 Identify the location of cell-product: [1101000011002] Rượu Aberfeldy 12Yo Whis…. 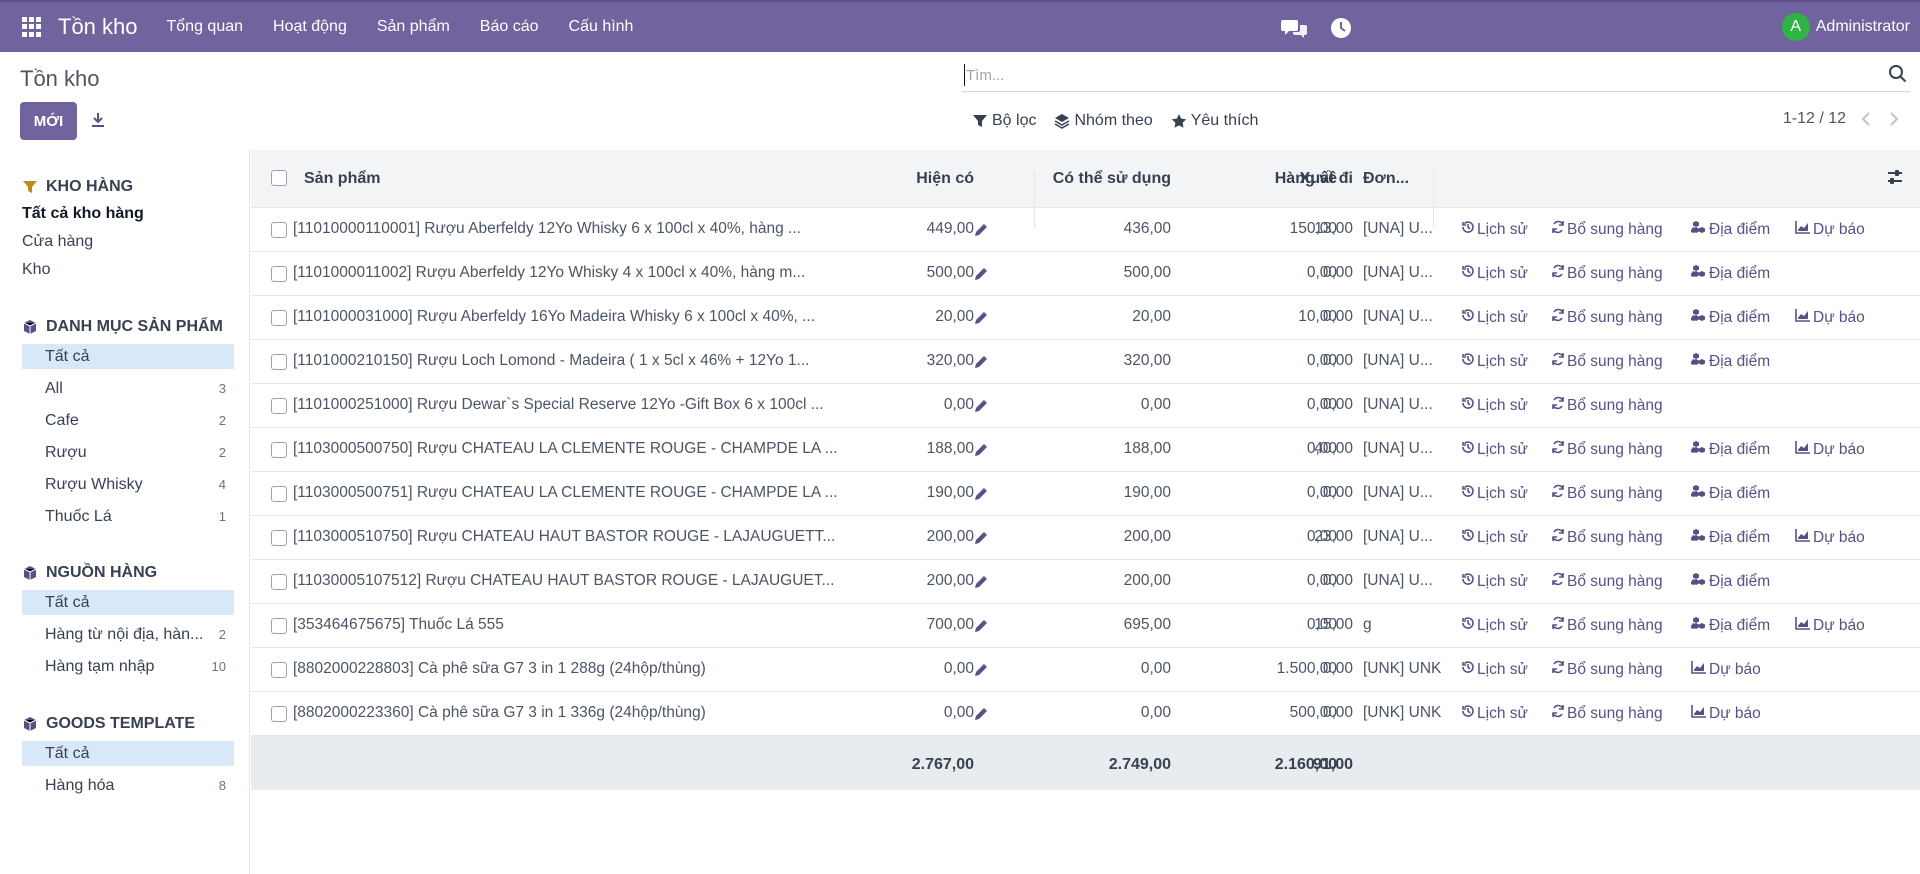
(549, 272).